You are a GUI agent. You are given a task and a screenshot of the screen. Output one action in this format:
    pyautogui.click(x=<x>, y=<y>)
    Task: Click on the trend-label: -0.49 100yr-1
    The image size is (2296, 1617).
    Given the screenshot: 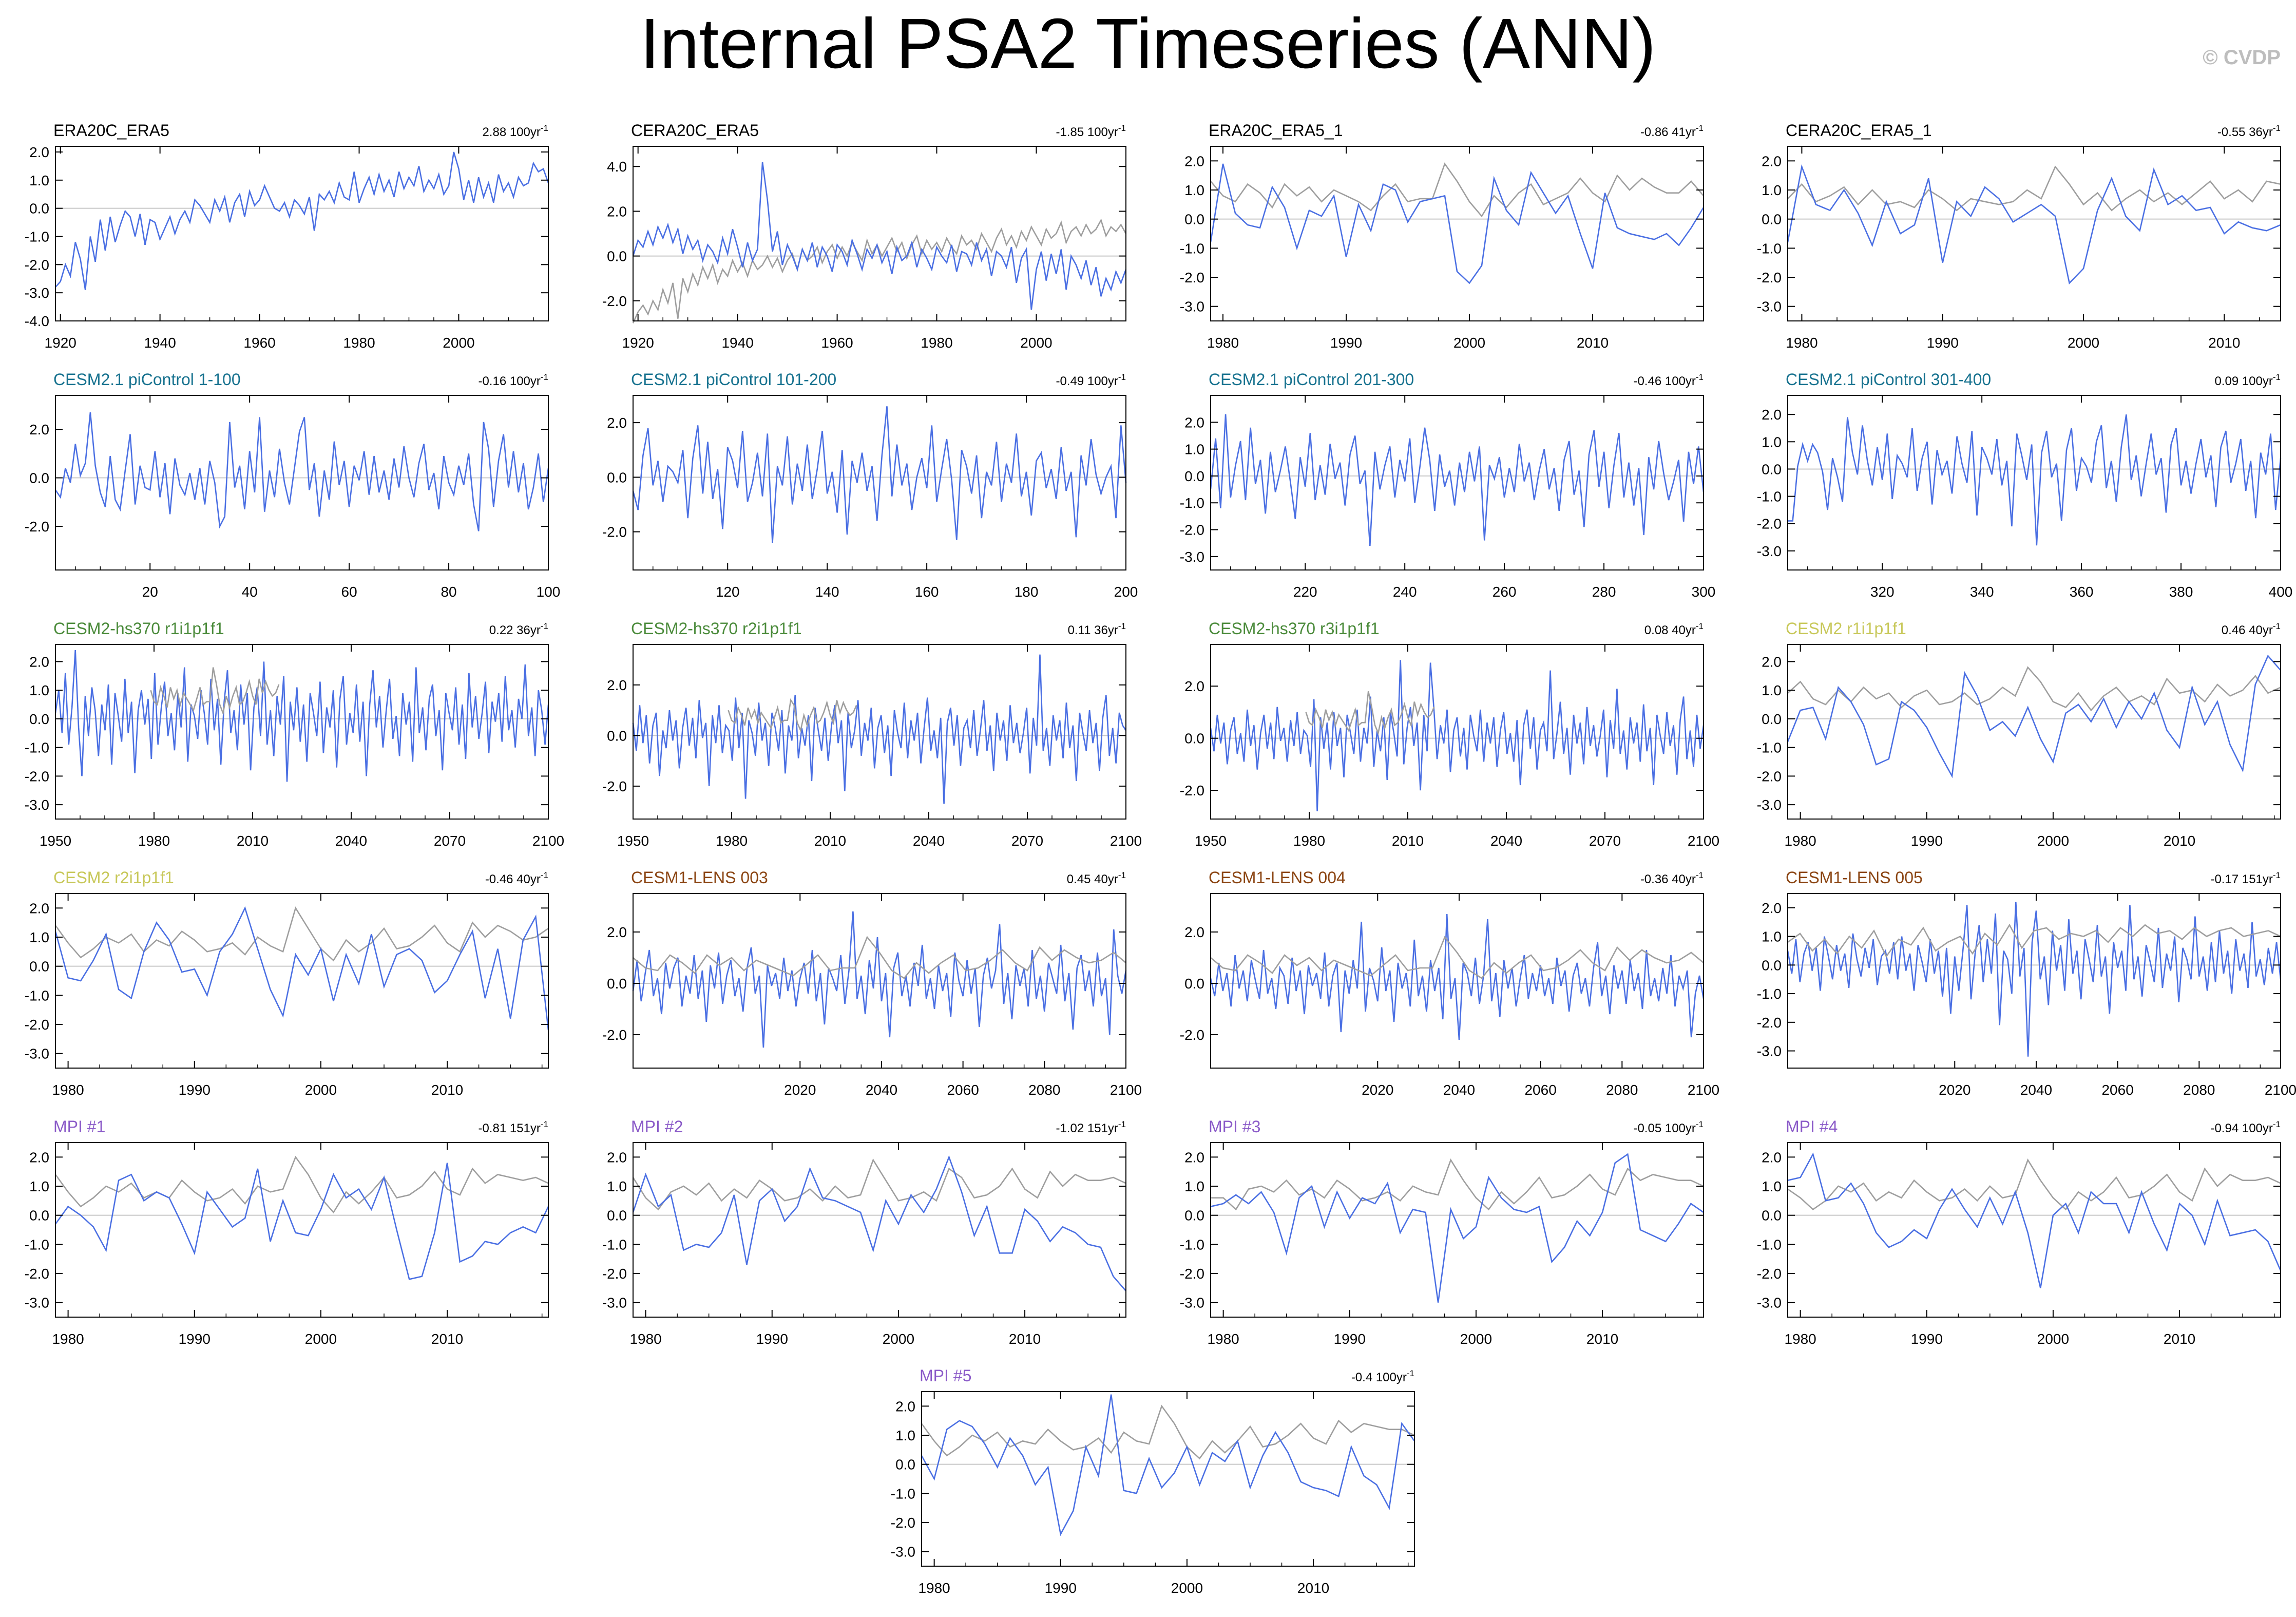 What is the action you would take?
    pyautogui.click(x=1091, y=380)
    